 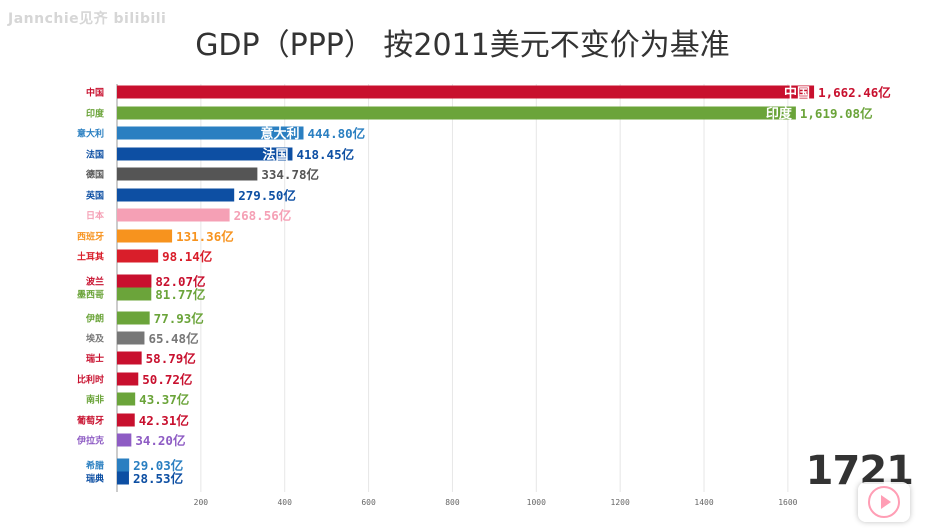 I want to click on value-label: 77.93亿, so click(x=179, y=318).